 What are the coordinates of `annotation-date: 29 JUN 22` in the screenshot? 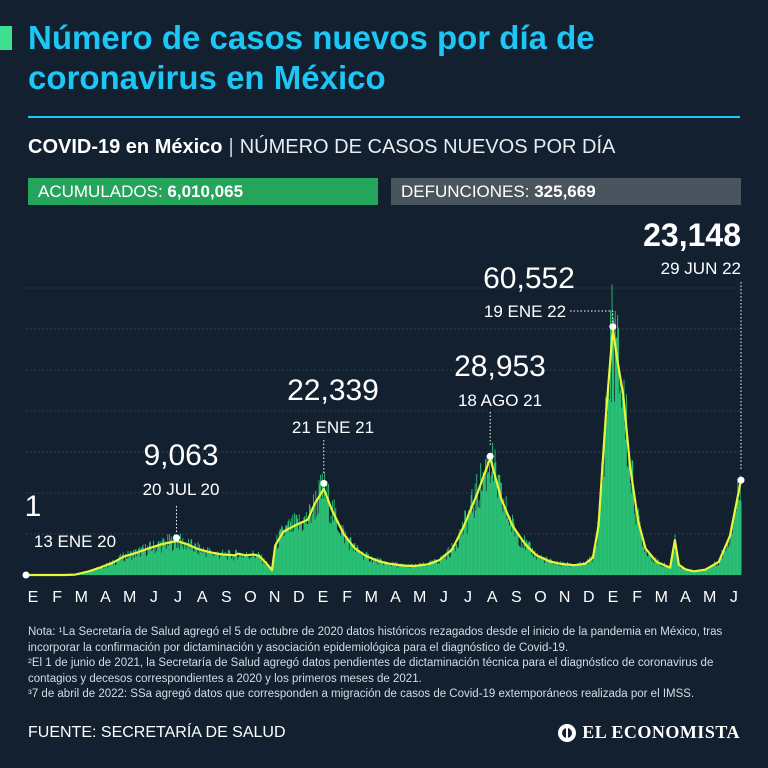 It's located at (701, 268).